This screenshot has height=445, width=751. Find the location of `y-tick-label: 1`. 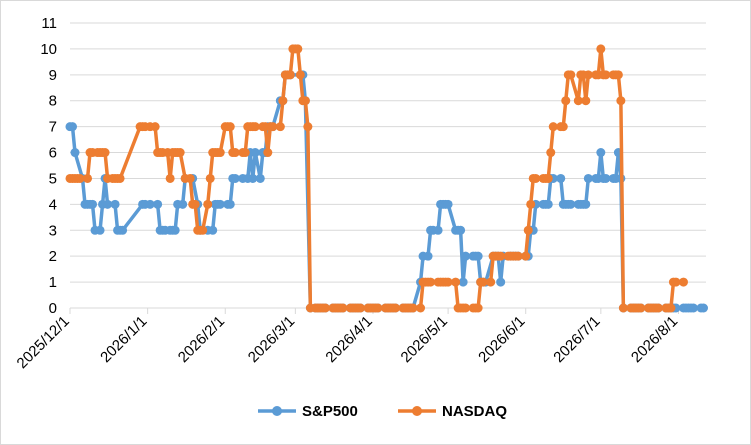

y-tick-label: 1 is located at coordinates (53, 282).